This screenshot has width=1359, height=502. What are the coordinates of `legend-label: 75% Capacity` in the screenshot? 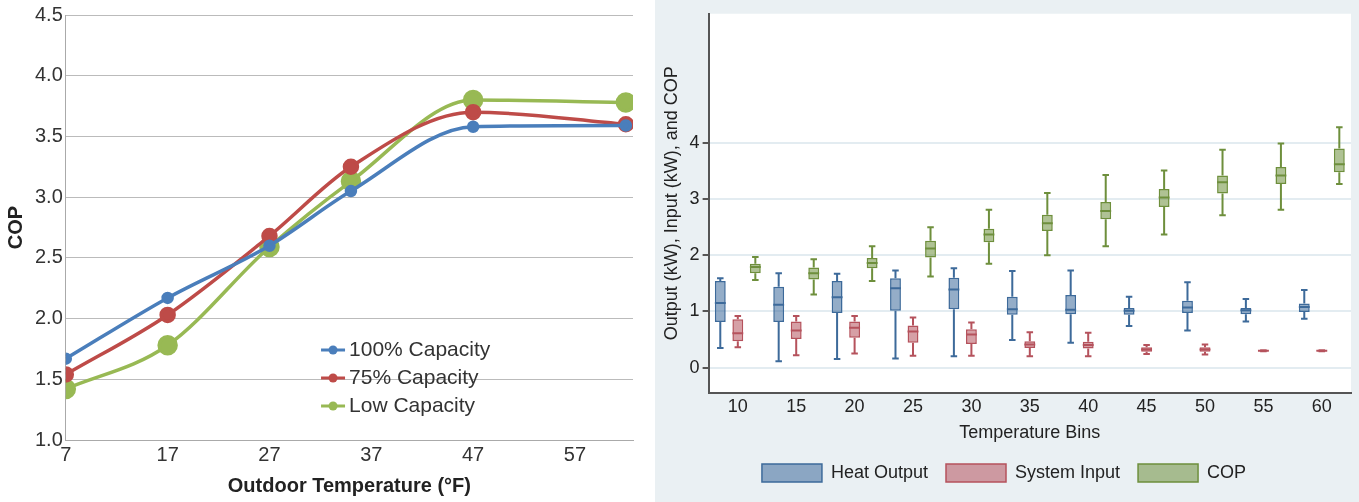 It's located at (414, 376).